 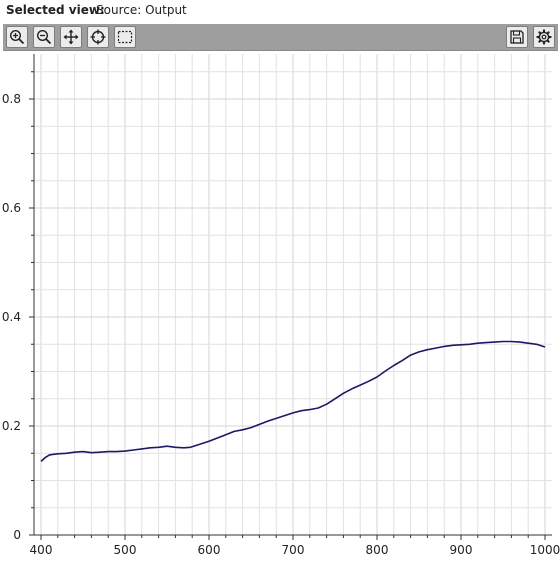 I want to click on x-tick-label: 900, so click(x=461, y=550).